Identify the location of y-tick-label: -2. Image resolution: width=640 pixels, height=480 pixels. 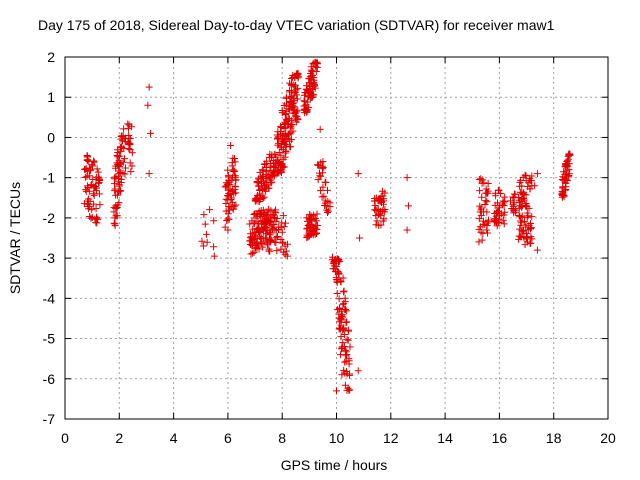
(49, 218).